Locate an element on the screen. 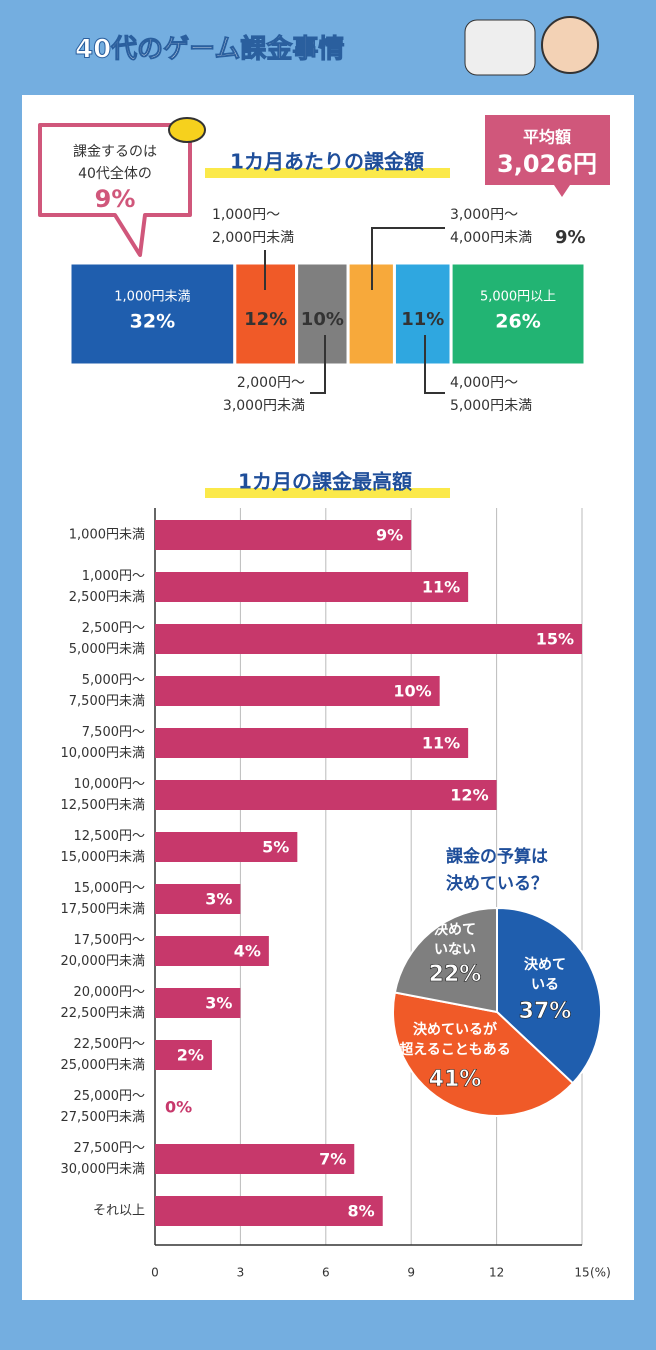 This screenshot has height=1350, width=656. segment-label: 3,000円未満 is located at coordinates (264, 406).